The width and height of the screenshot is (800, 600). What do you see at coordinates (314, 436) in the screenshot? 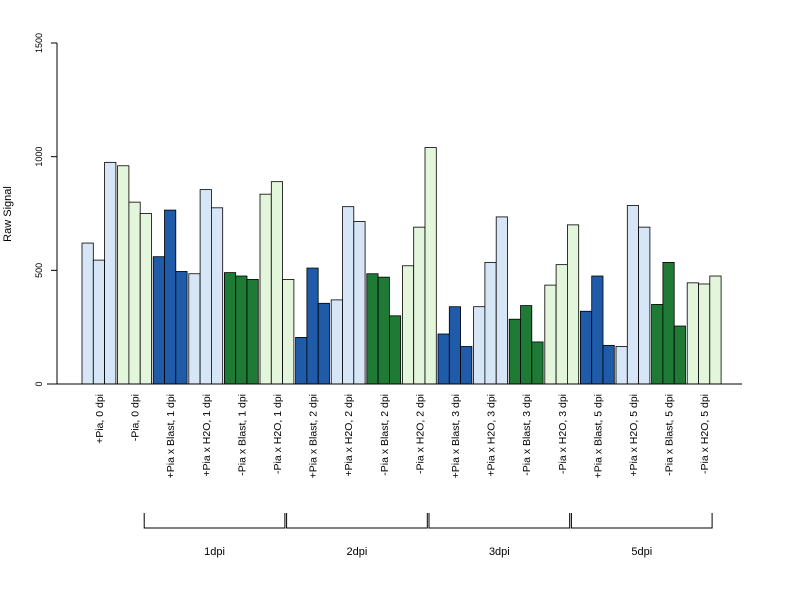
I see `category-label: +Pia x Blast, 2 dpi` at bounding box center [314, 436].